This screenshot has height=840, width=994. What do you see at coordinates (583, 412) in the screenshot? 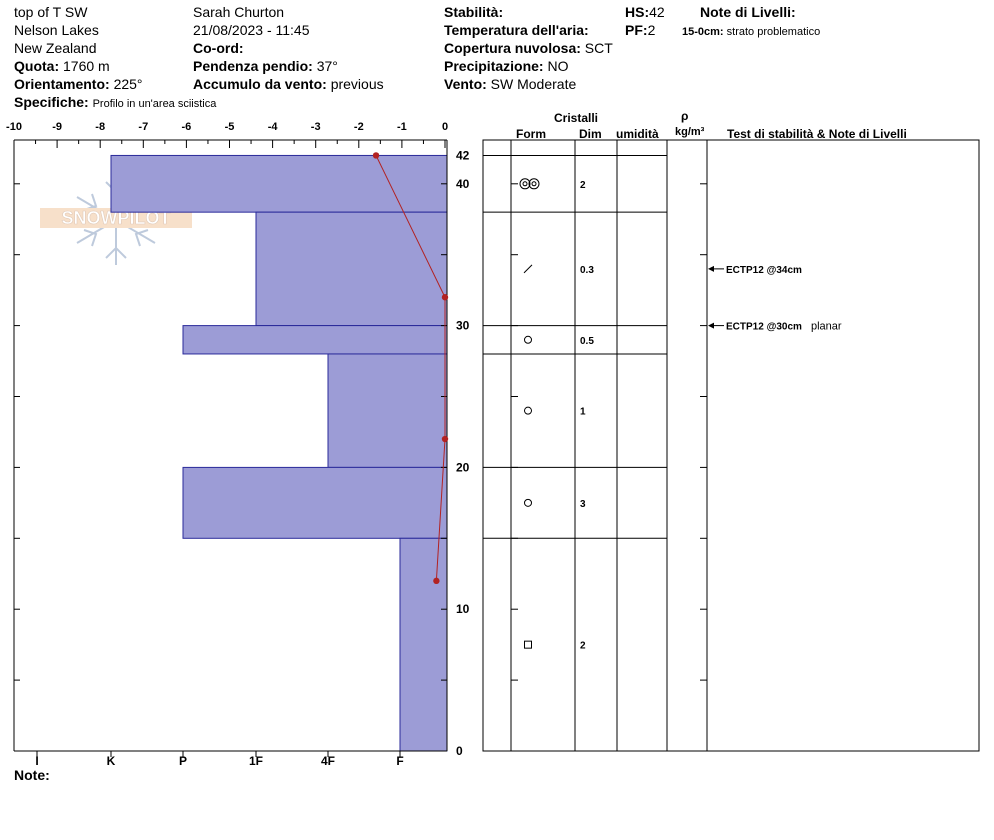
I see `grain-size-3: 1` at bounding box center [583, 412].